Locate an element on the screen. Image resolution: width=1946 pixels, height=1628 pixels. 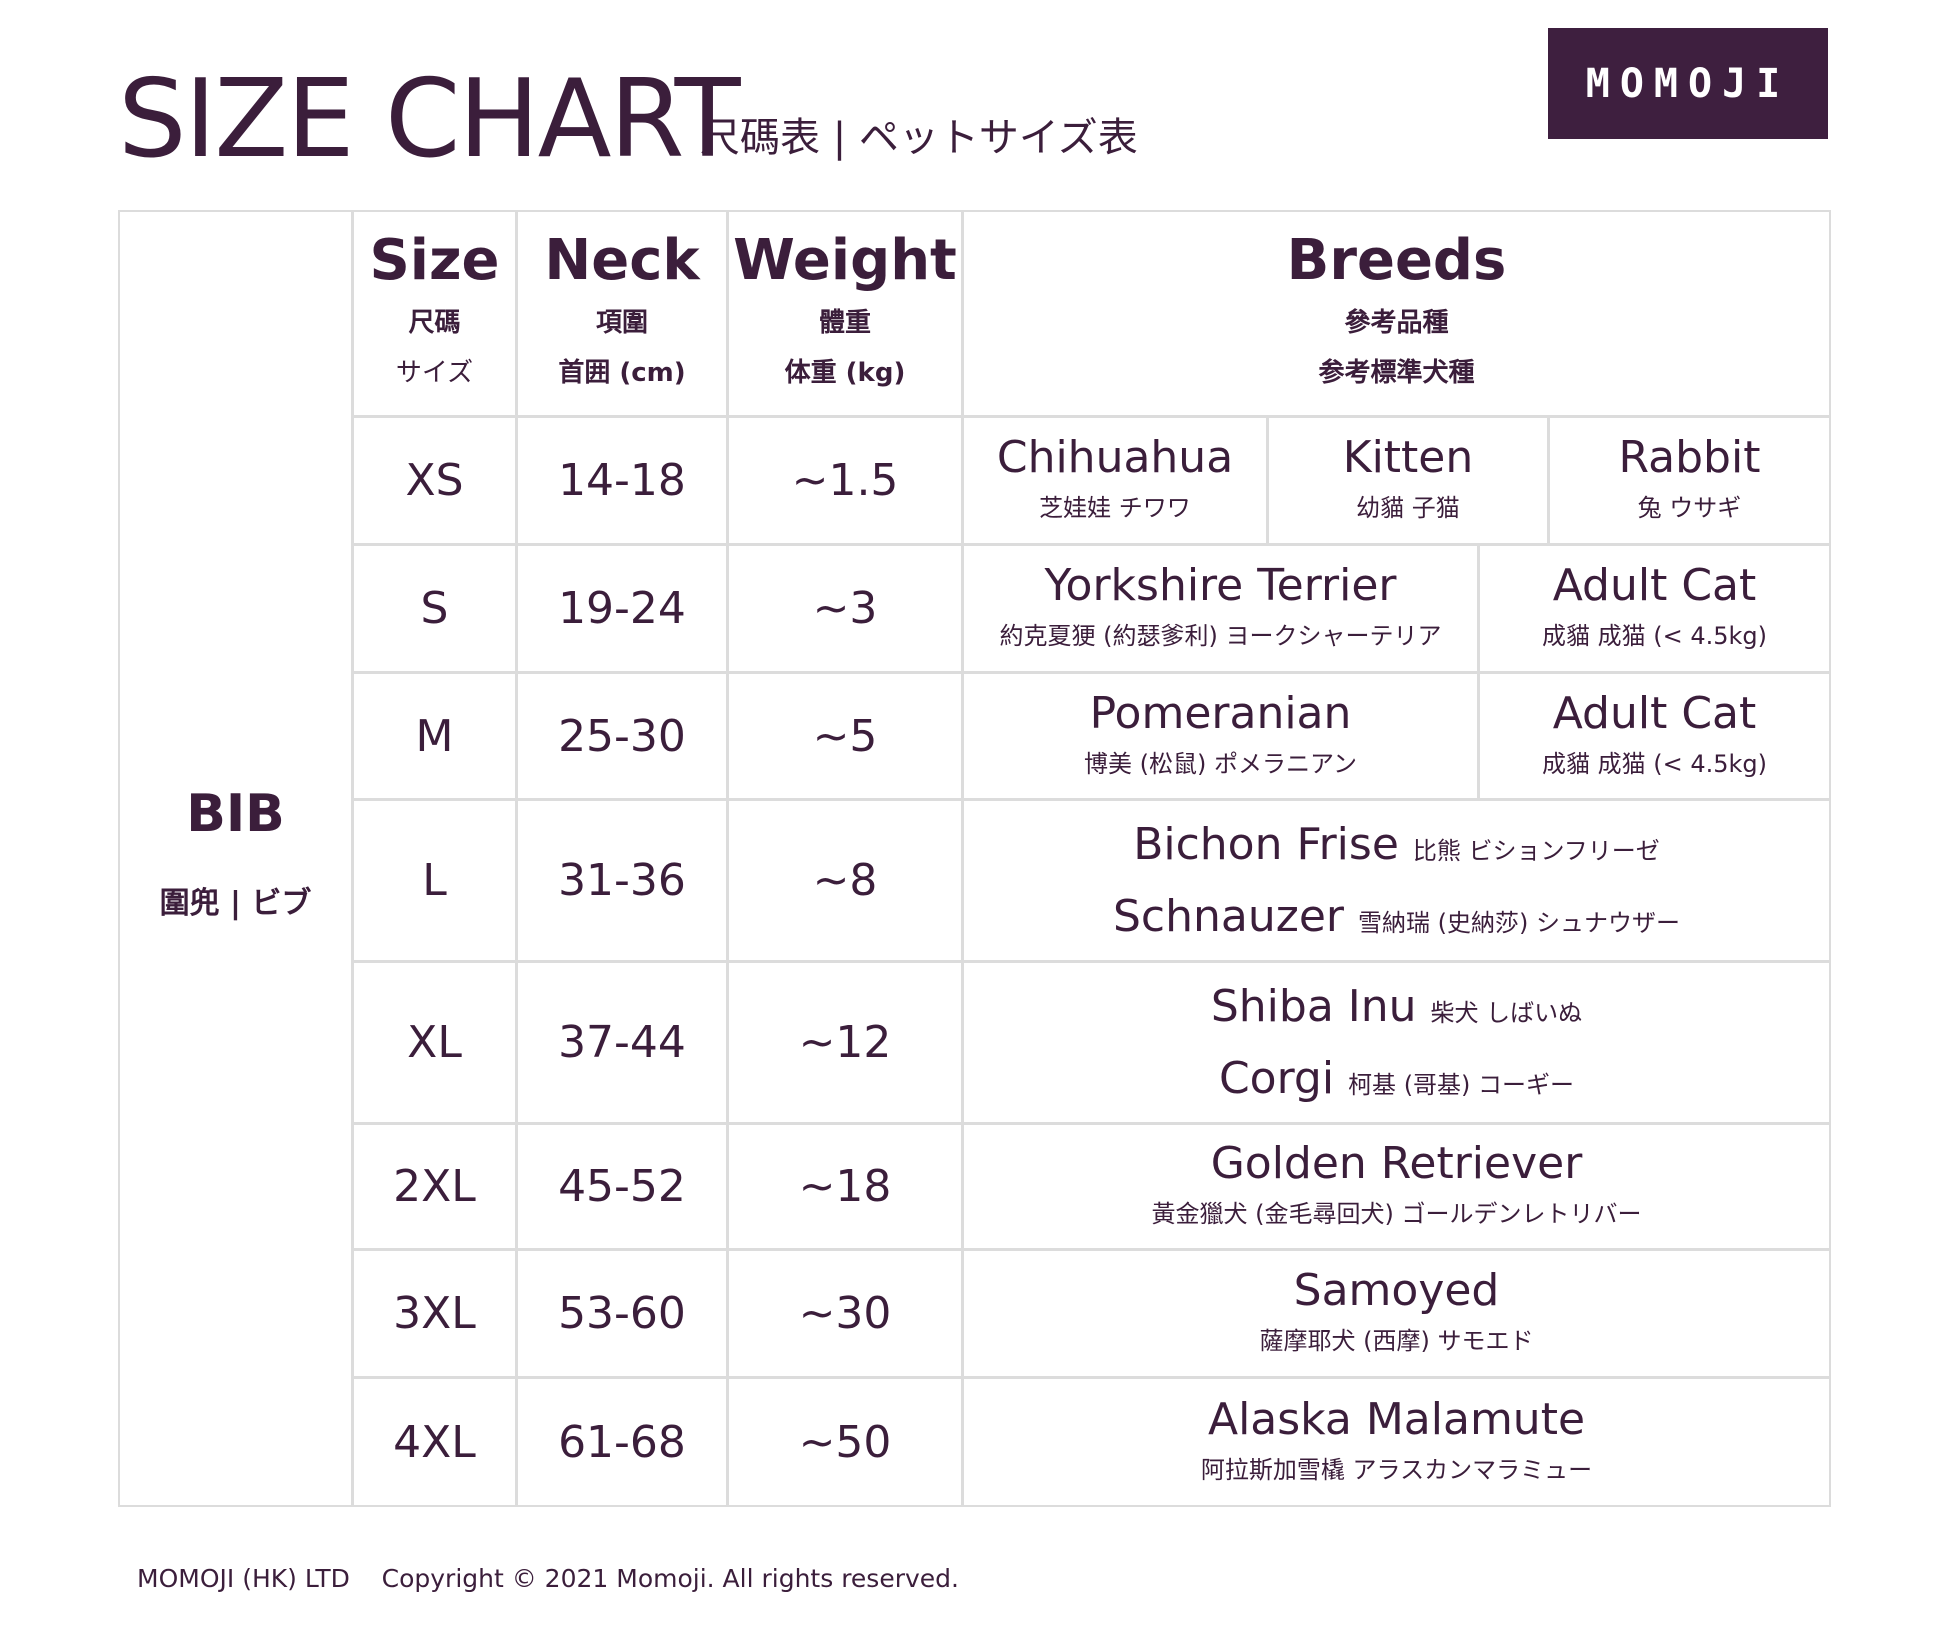
weight-value: ~1.5 is located at coordinates (845, 480).